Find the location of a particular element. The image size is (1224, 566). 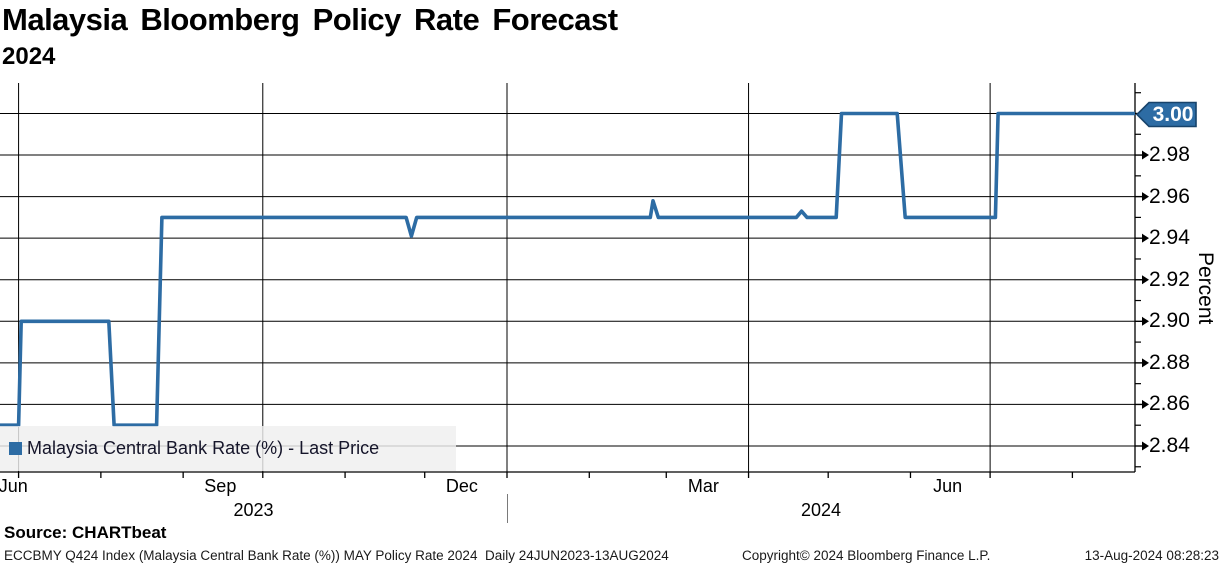

x-month-label: Dec is located at coordinates (461, 486).